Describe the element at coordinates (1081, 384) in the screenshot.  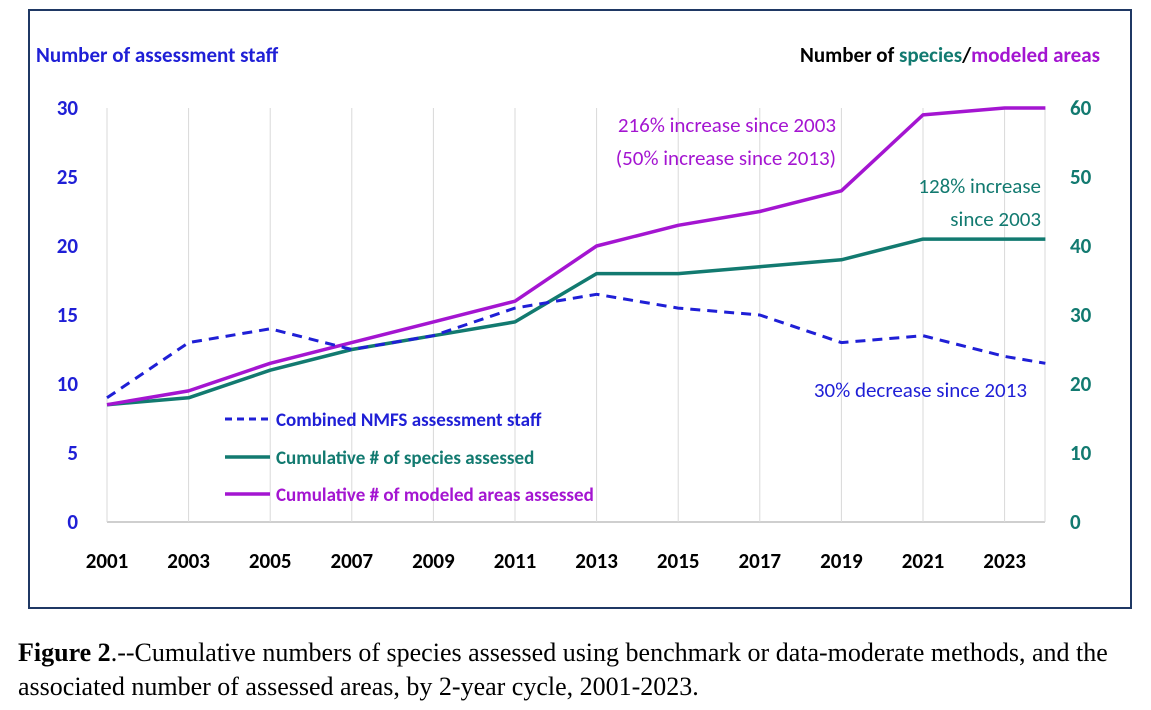
I see `right-tick-label: 20` at that location.